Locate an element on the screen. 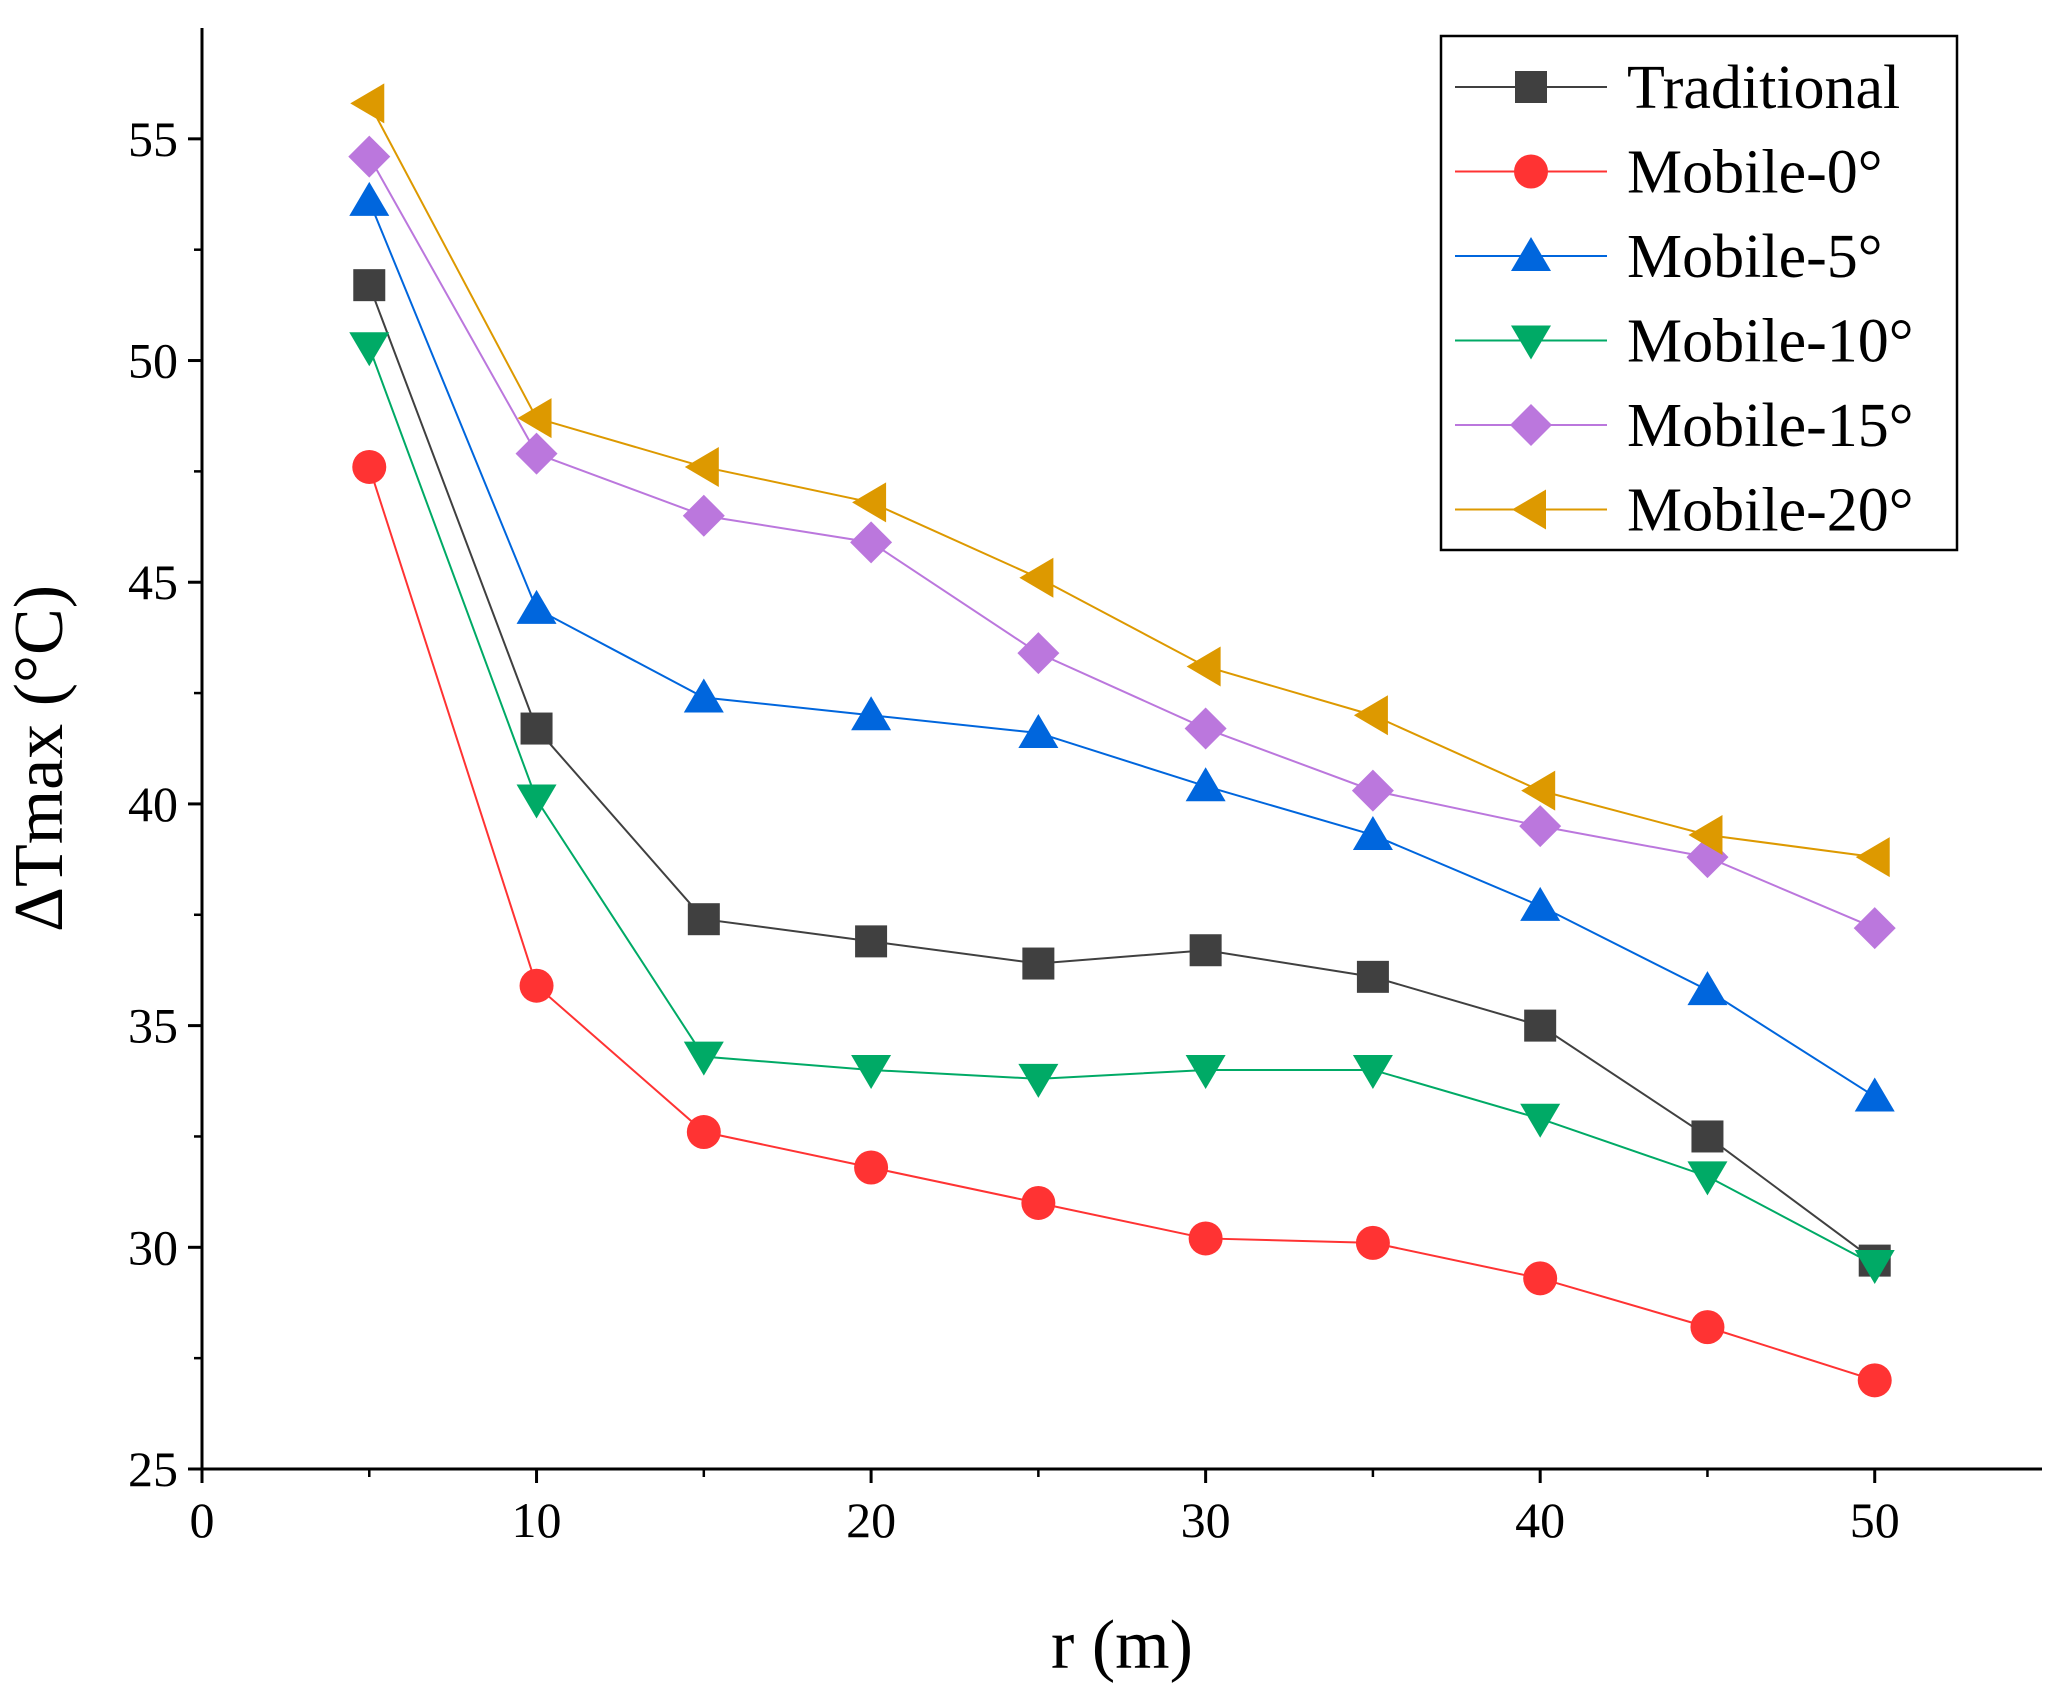 The height and width of the screenshot is (1700, 2062). legend-label: Mobile-0° is located at coordinates (1755, 173).